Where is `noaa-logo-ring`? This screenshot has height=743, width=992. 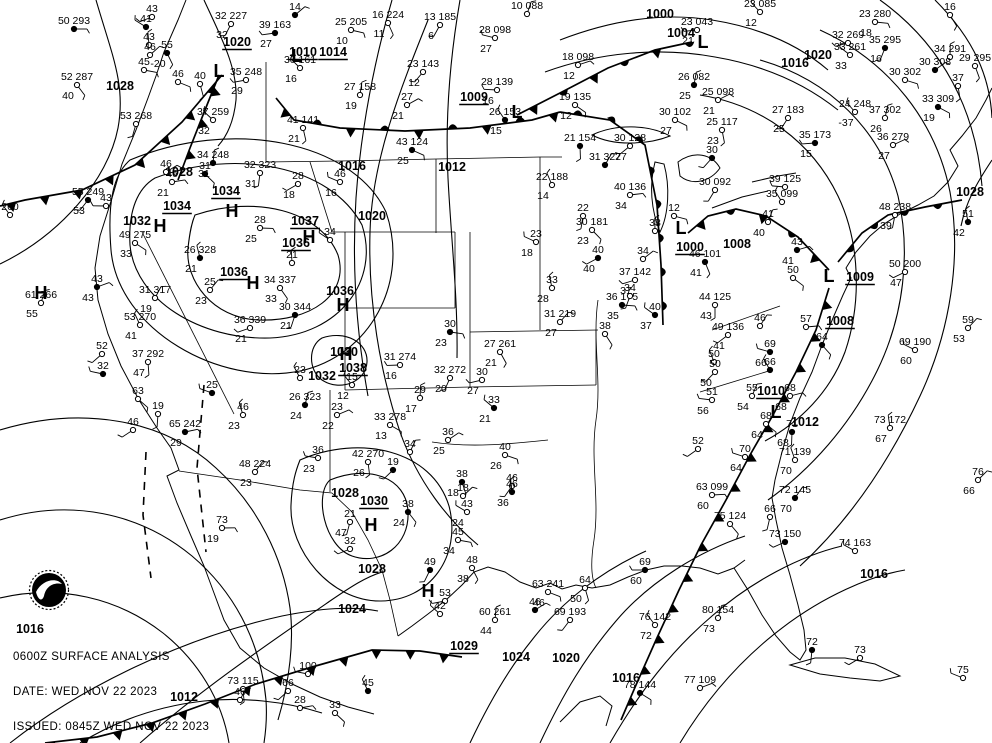
noaa-logo-ring is located at coordinates (49, 590).